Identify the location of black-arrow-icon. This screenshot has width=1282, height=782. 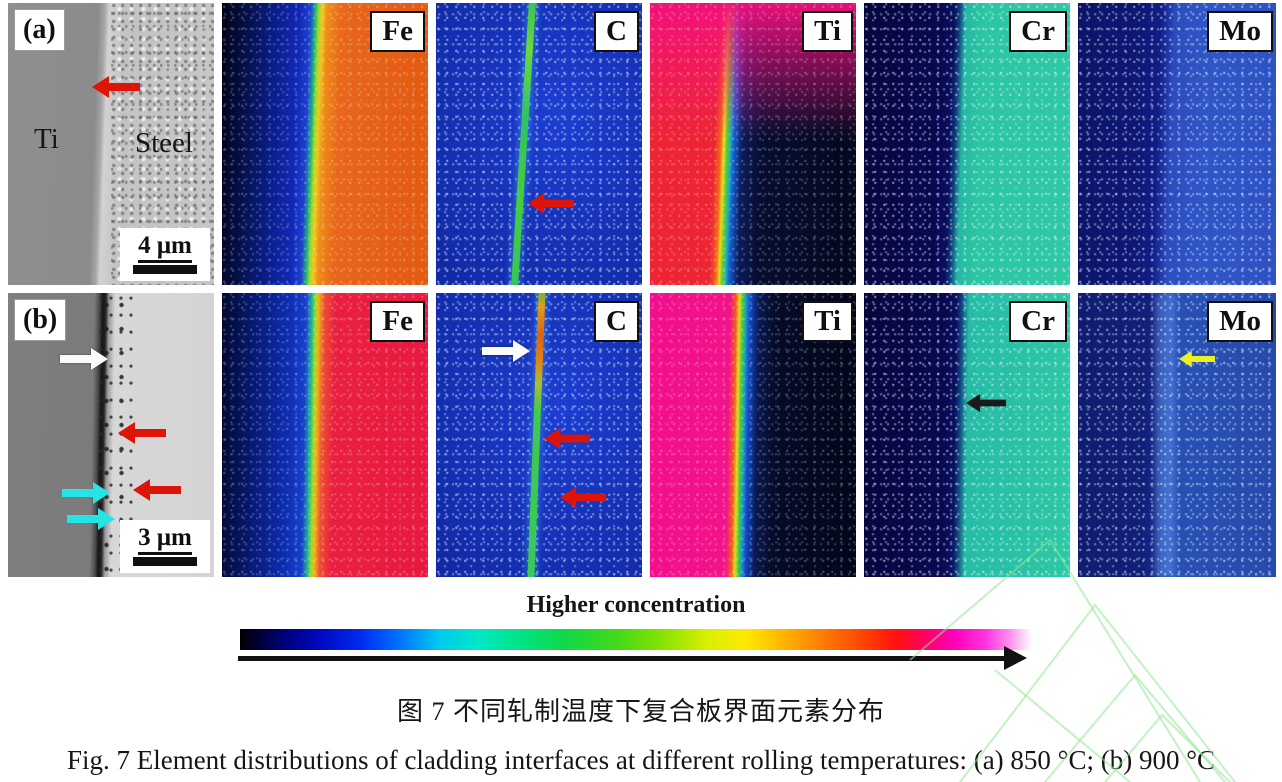
(986, 403).